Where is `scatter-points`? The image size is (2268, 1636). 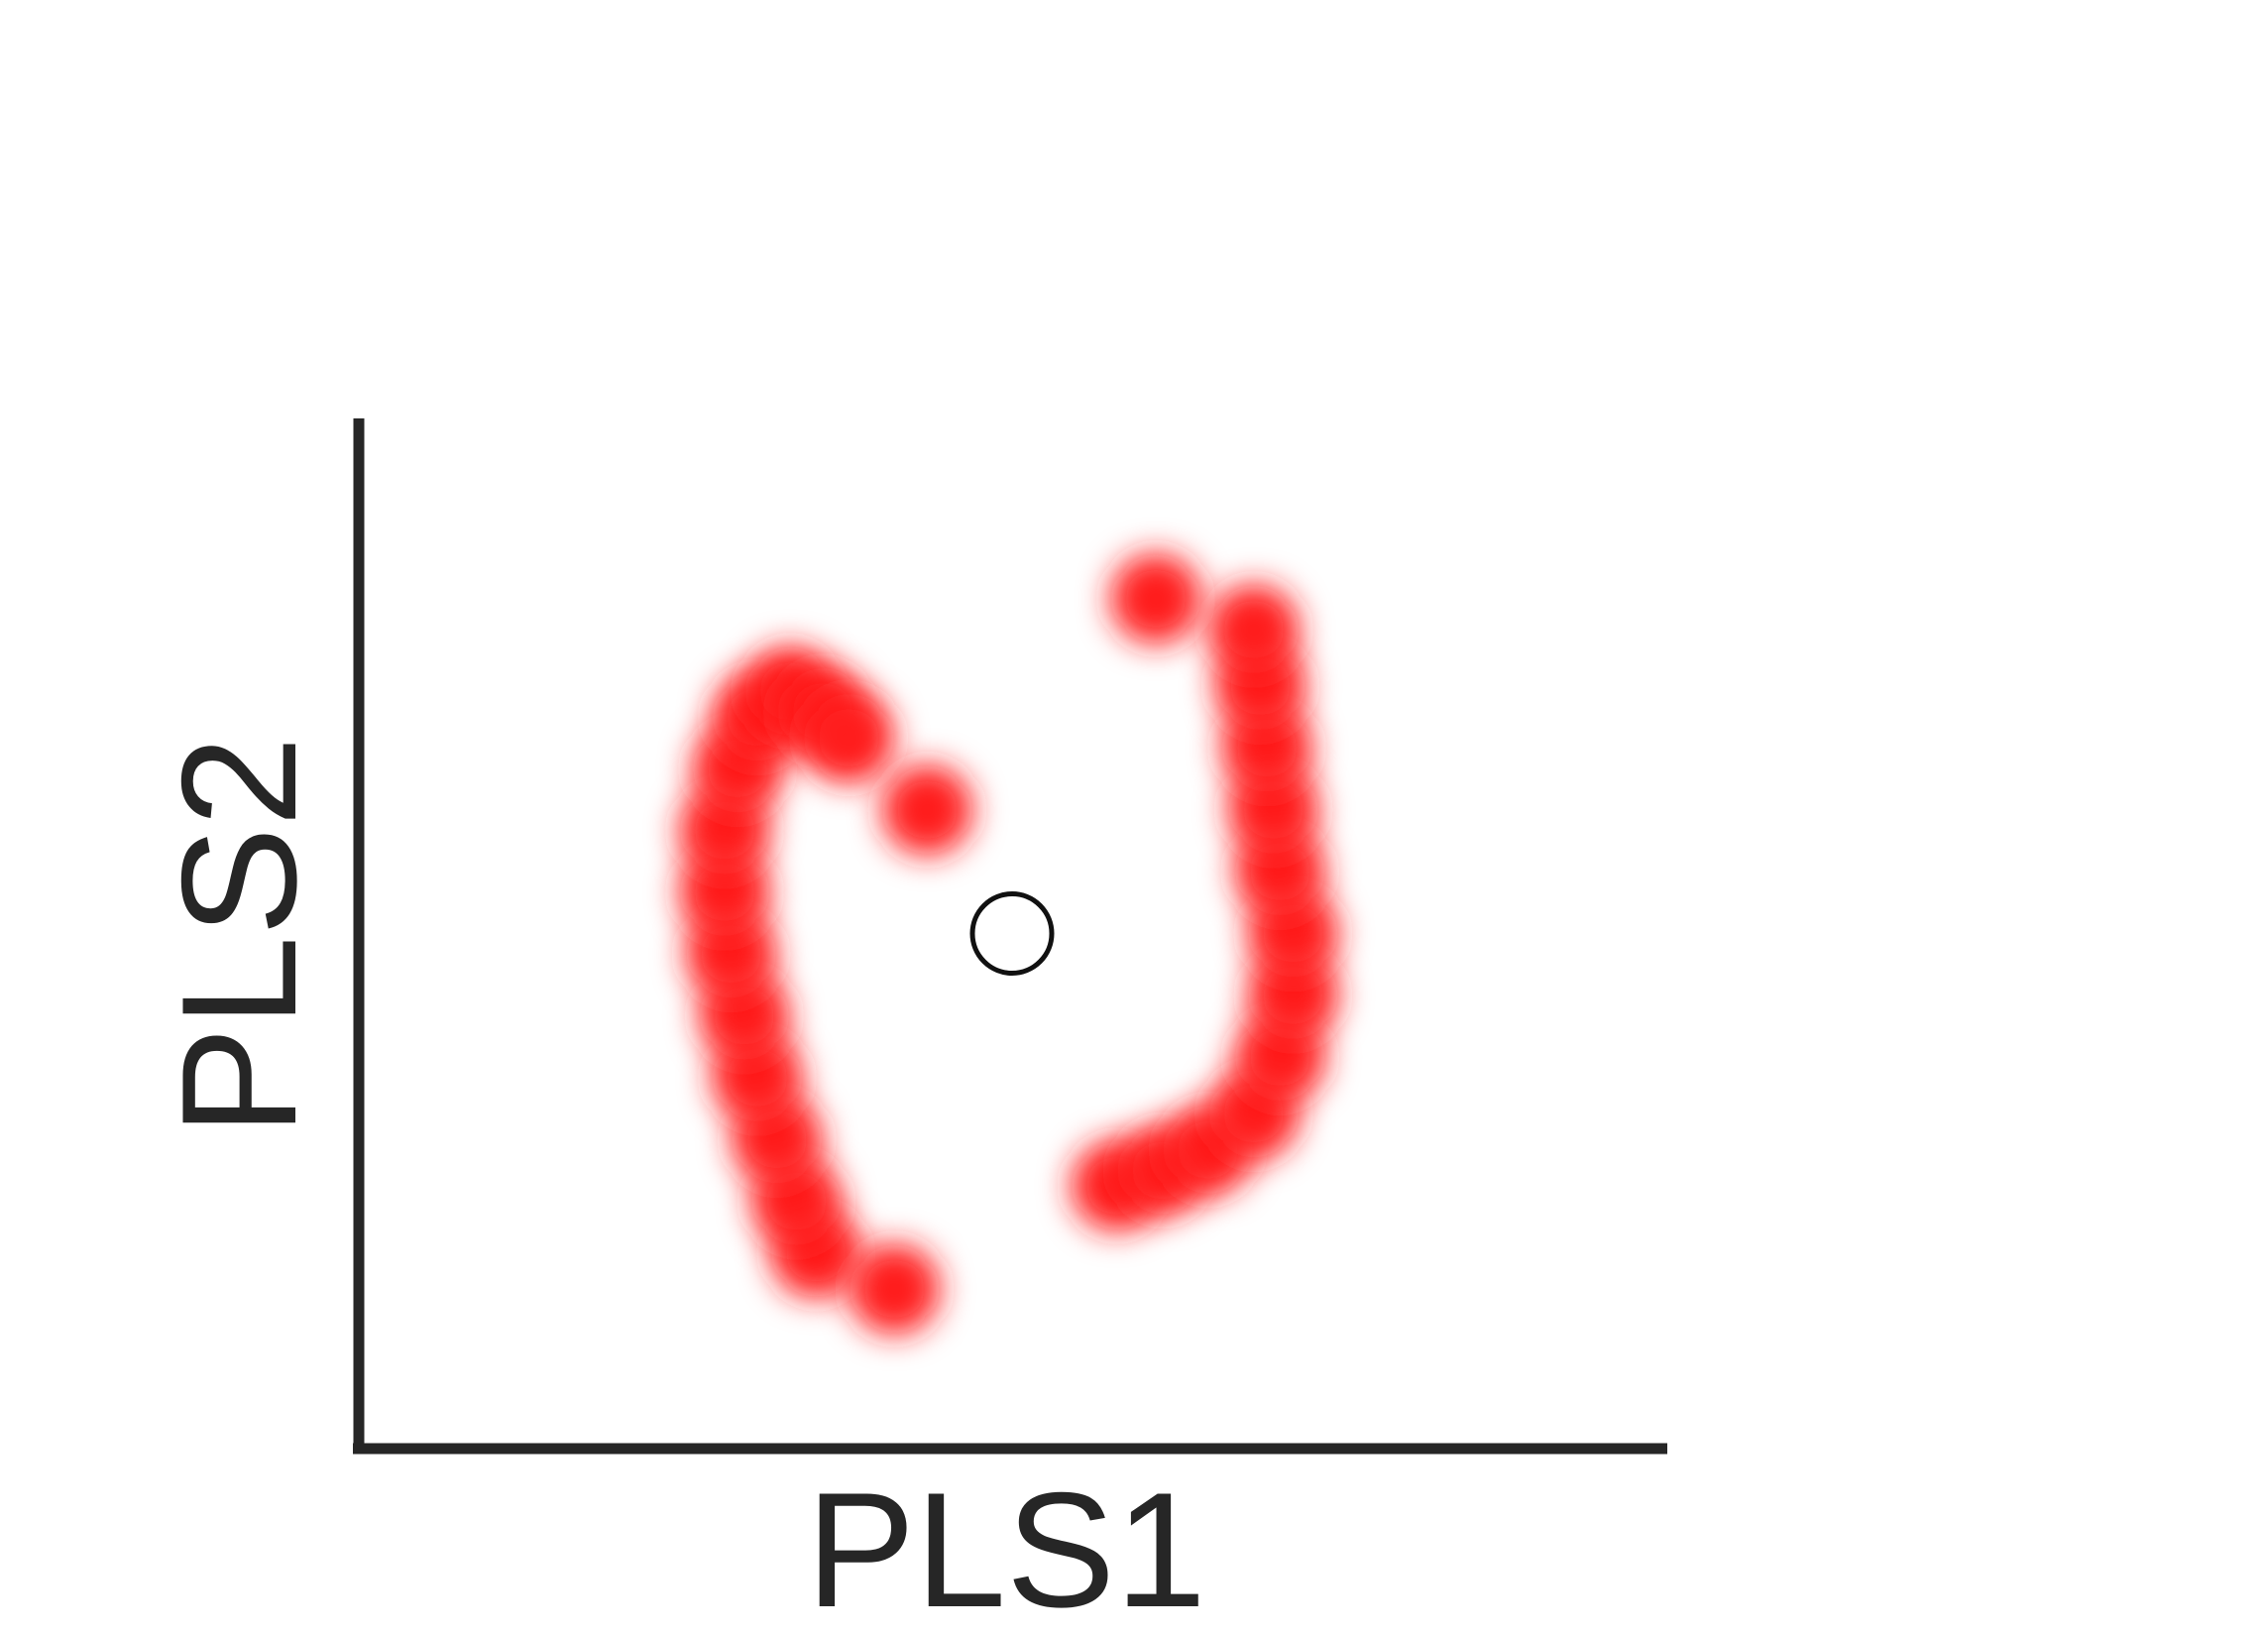
scatter-points is located at coordinates (1009, 943).